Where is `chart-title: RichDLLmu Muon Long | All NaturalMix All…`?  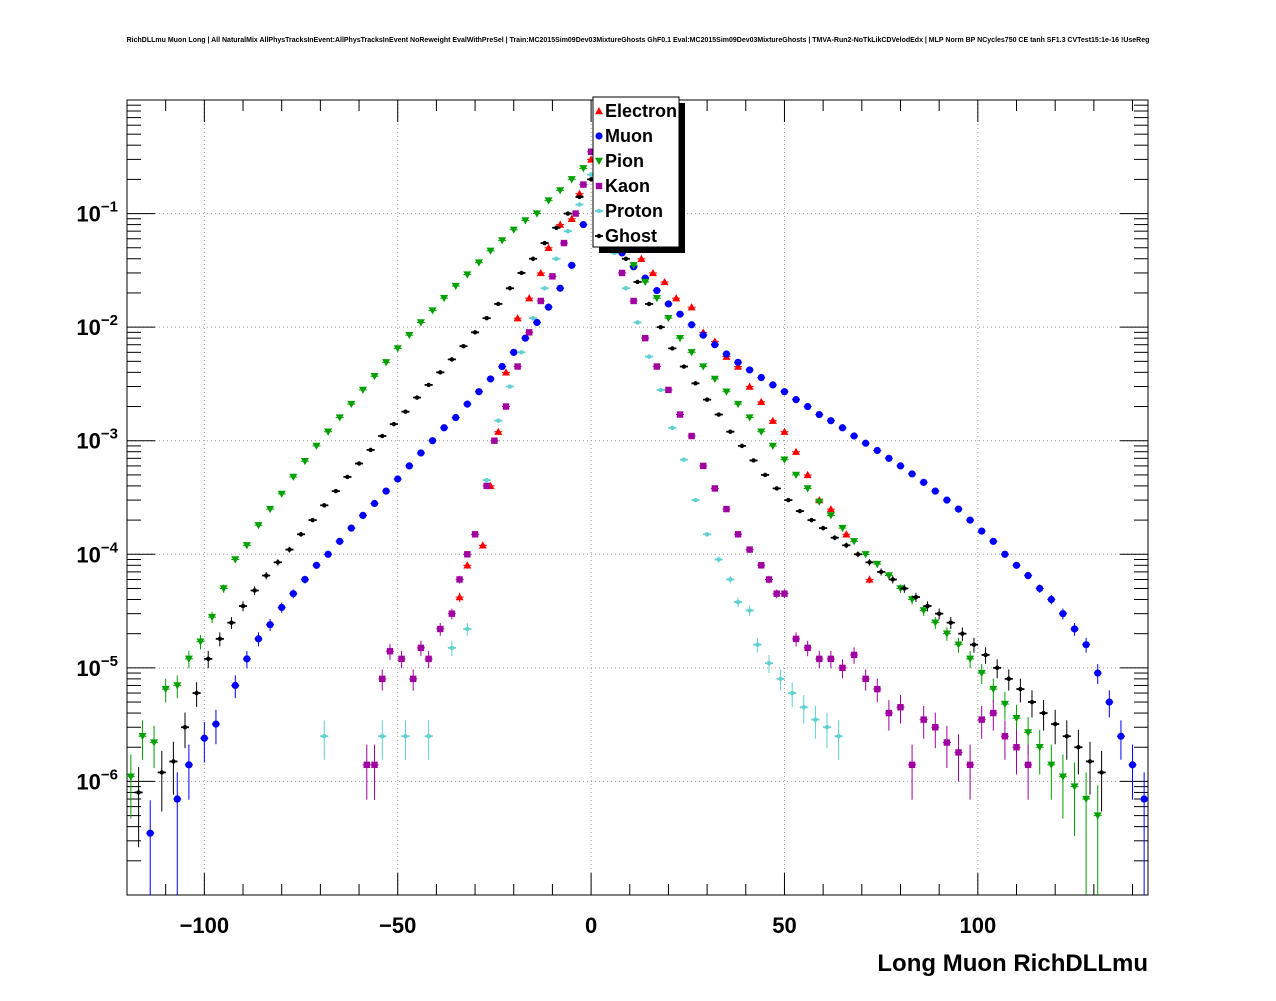 chart-title: RichDLLmu Muon Long | All NaturalMix All… is located at coordinates (638, 40).